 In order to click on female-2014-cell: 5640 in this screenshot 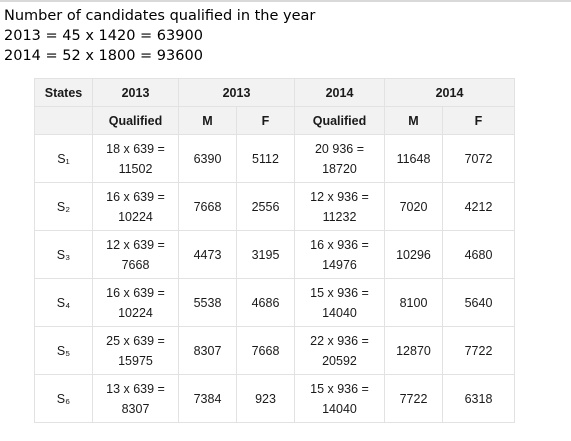, I will do `click(478, 302)`.